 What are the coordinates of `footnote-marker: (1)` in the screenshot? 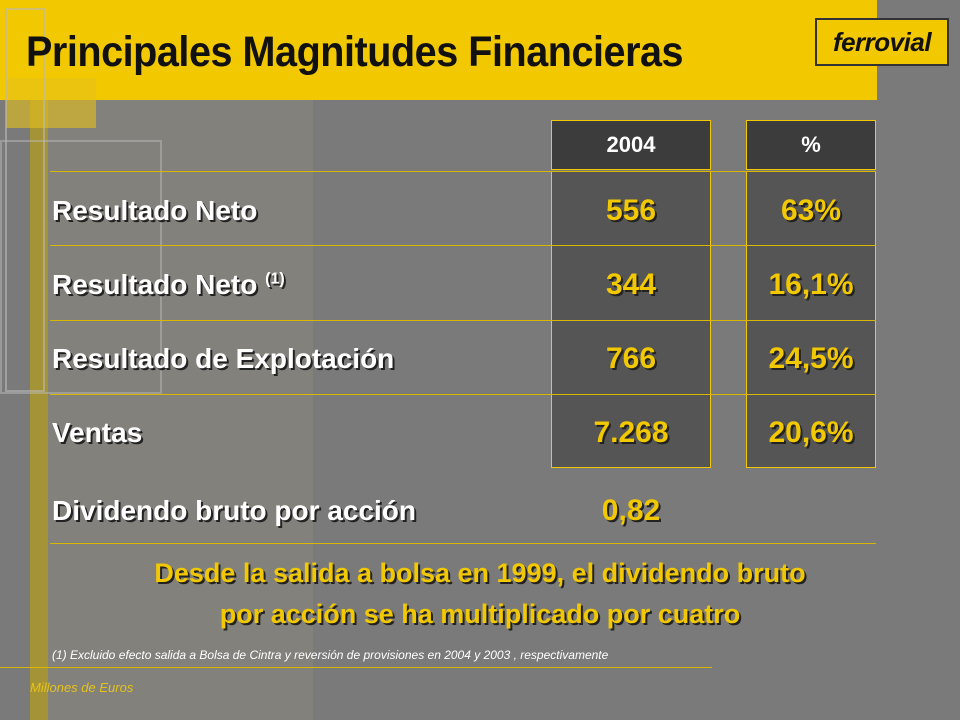 It's located at (275, 279).